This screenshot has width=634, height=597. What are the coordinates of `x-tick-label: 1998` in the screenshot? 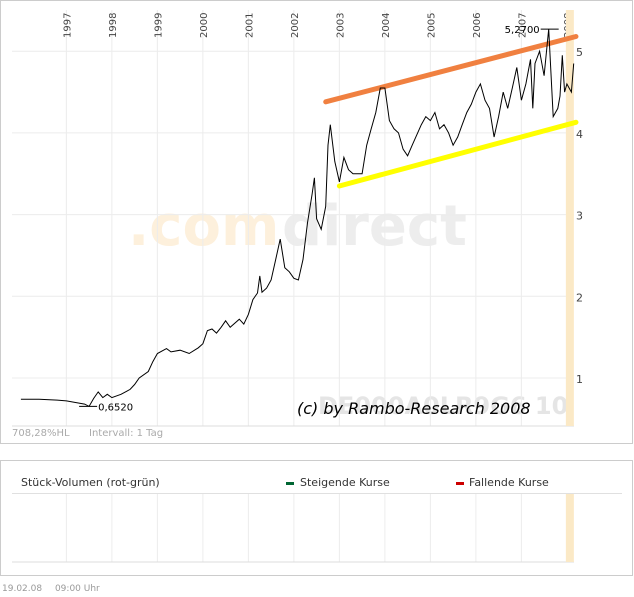 It's located at (113, 25).